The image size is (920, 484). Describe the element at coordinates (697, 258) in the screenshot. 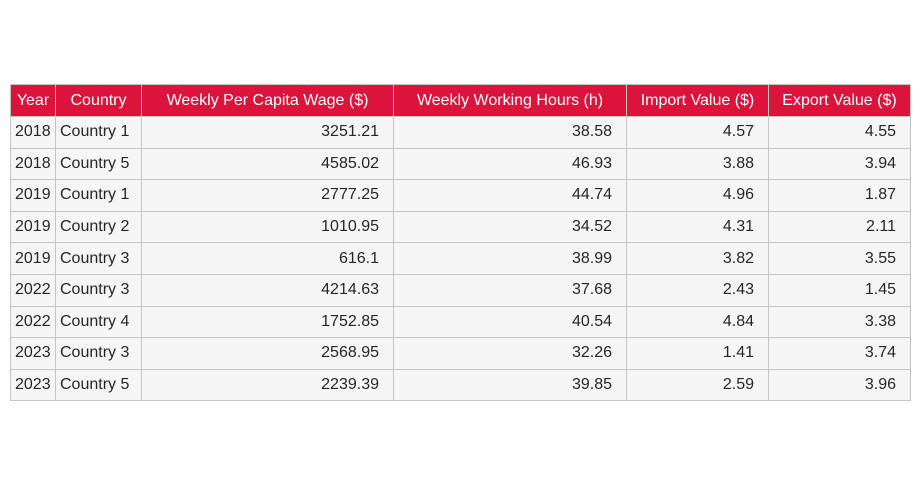

I see `table-cell-import-value: 3.82` at that location.